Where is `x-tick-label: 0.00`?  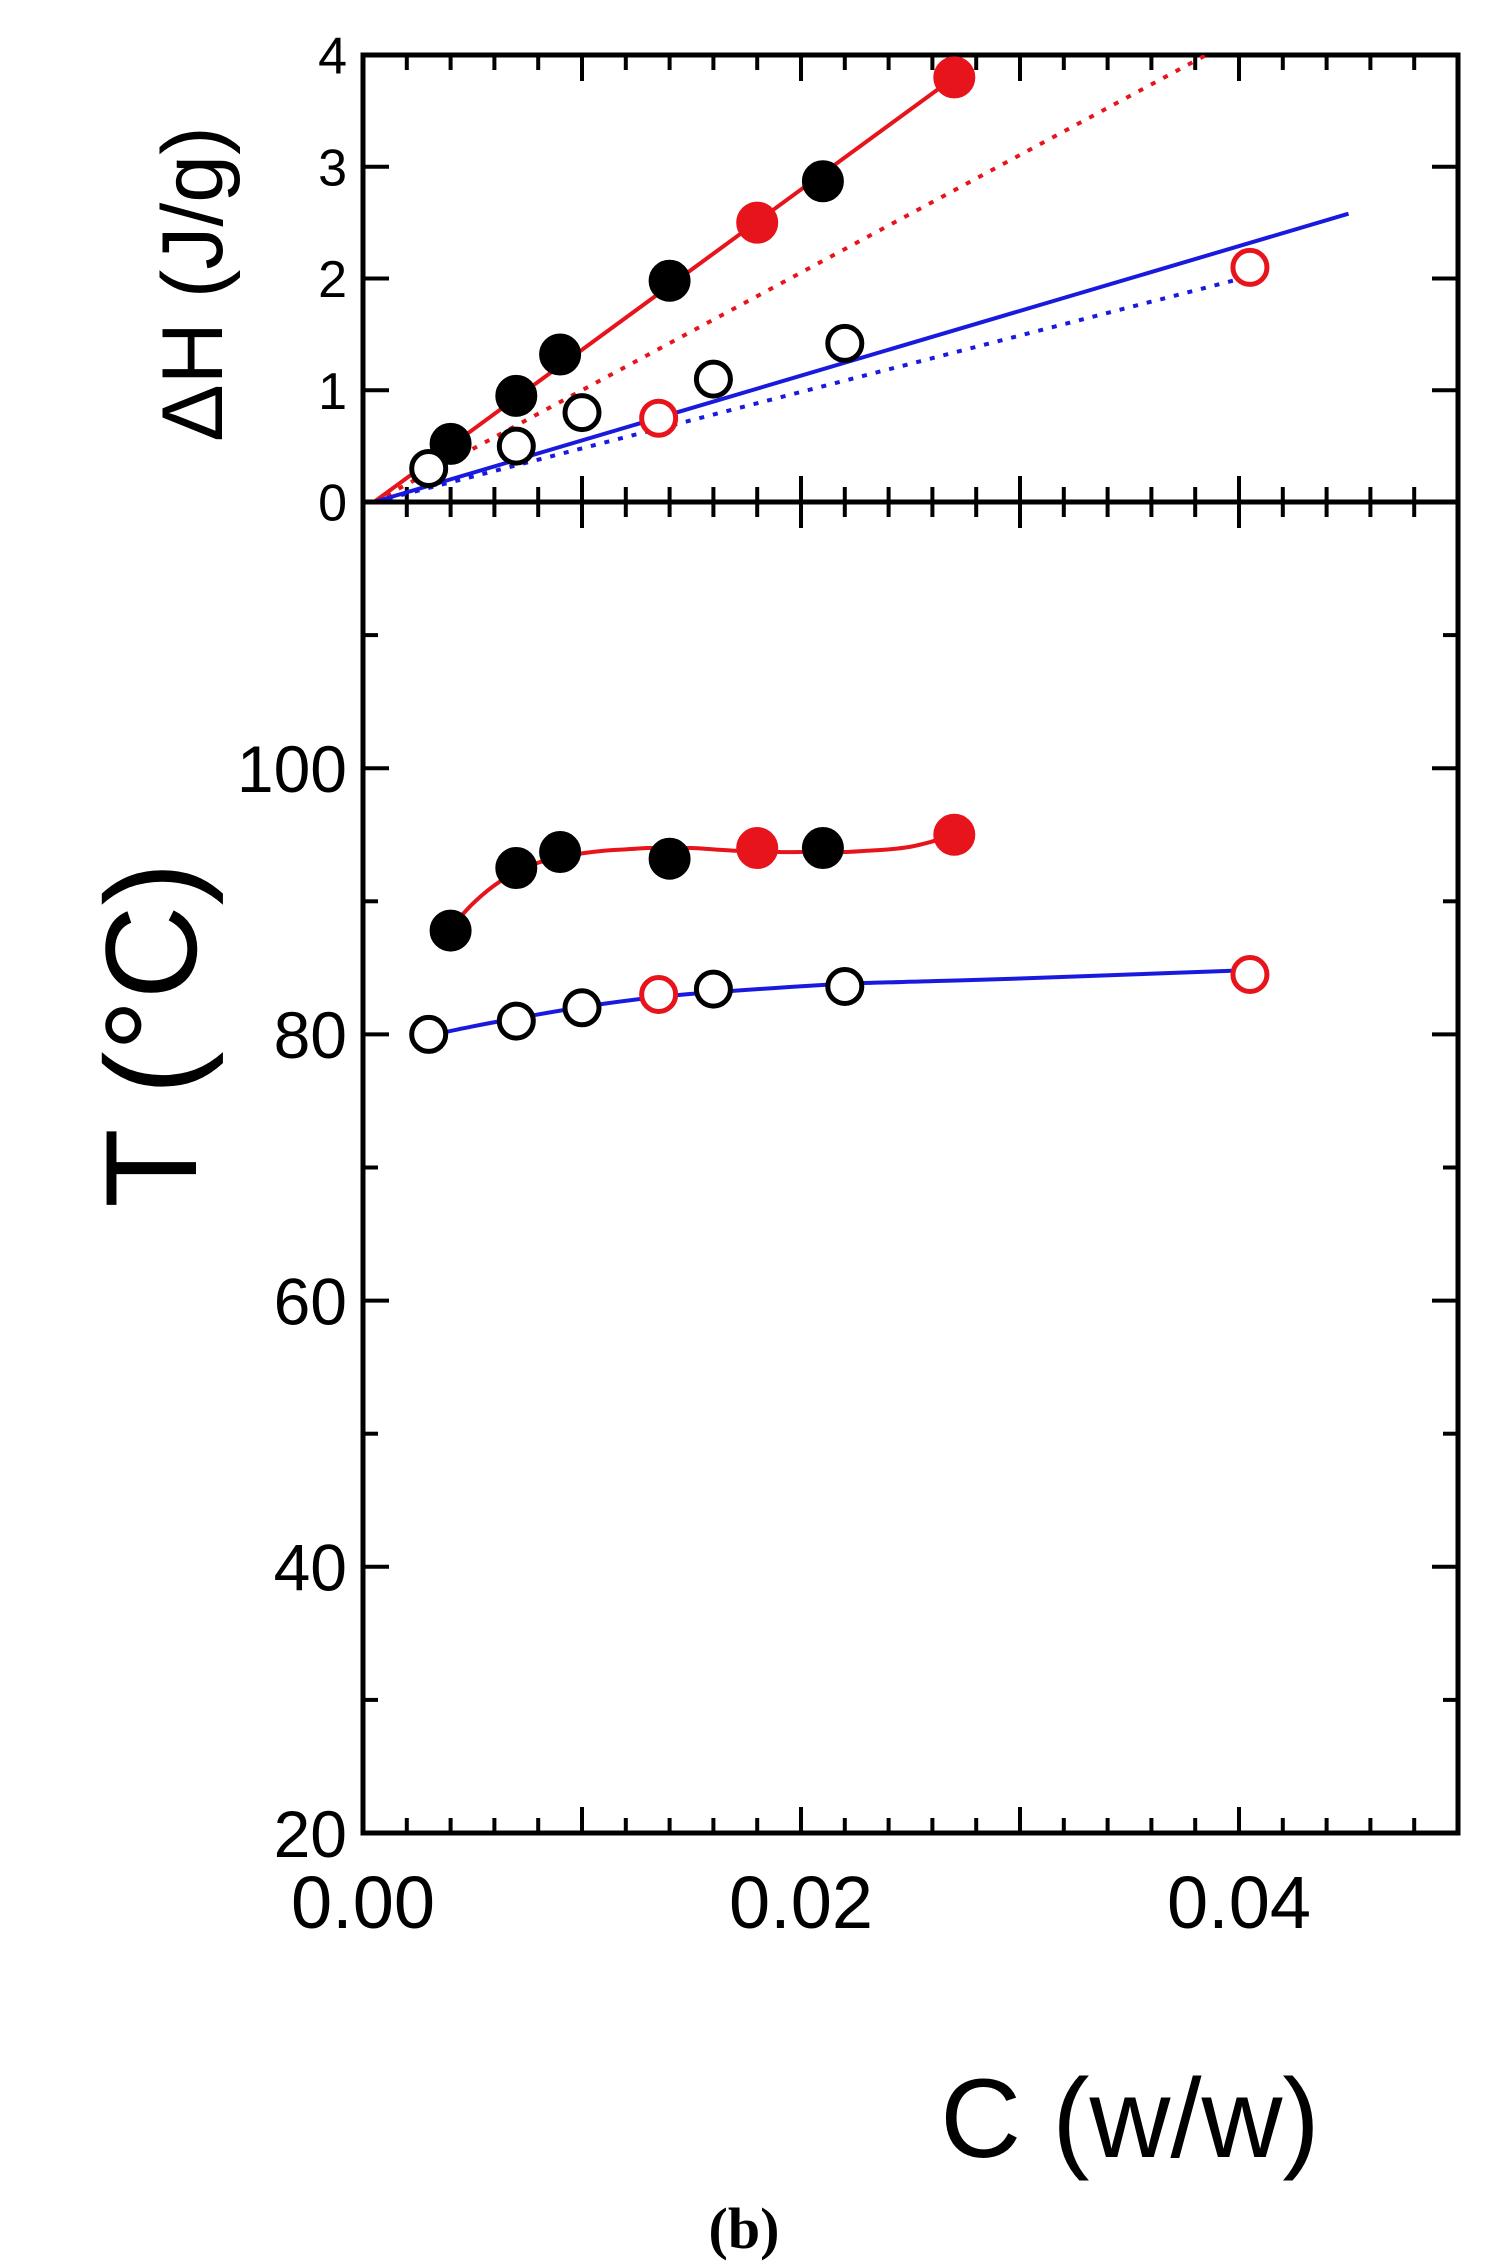
x-tick-label: 0.00 is located at coordinates (363, 1902).